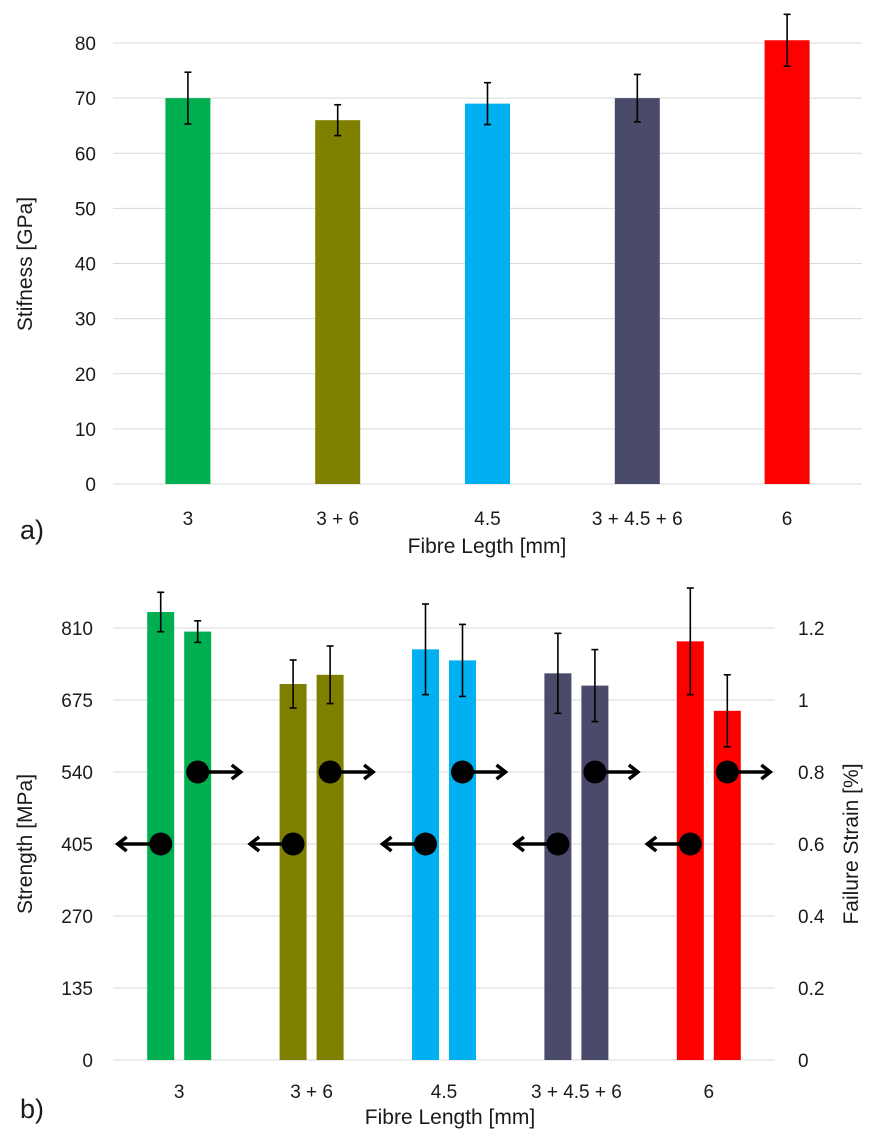 This screenshot has width=877, height=1131. Describe the element at coordinates (803, 1061) in the screenshot. I see `right-y-tick-label: 0` at that location.